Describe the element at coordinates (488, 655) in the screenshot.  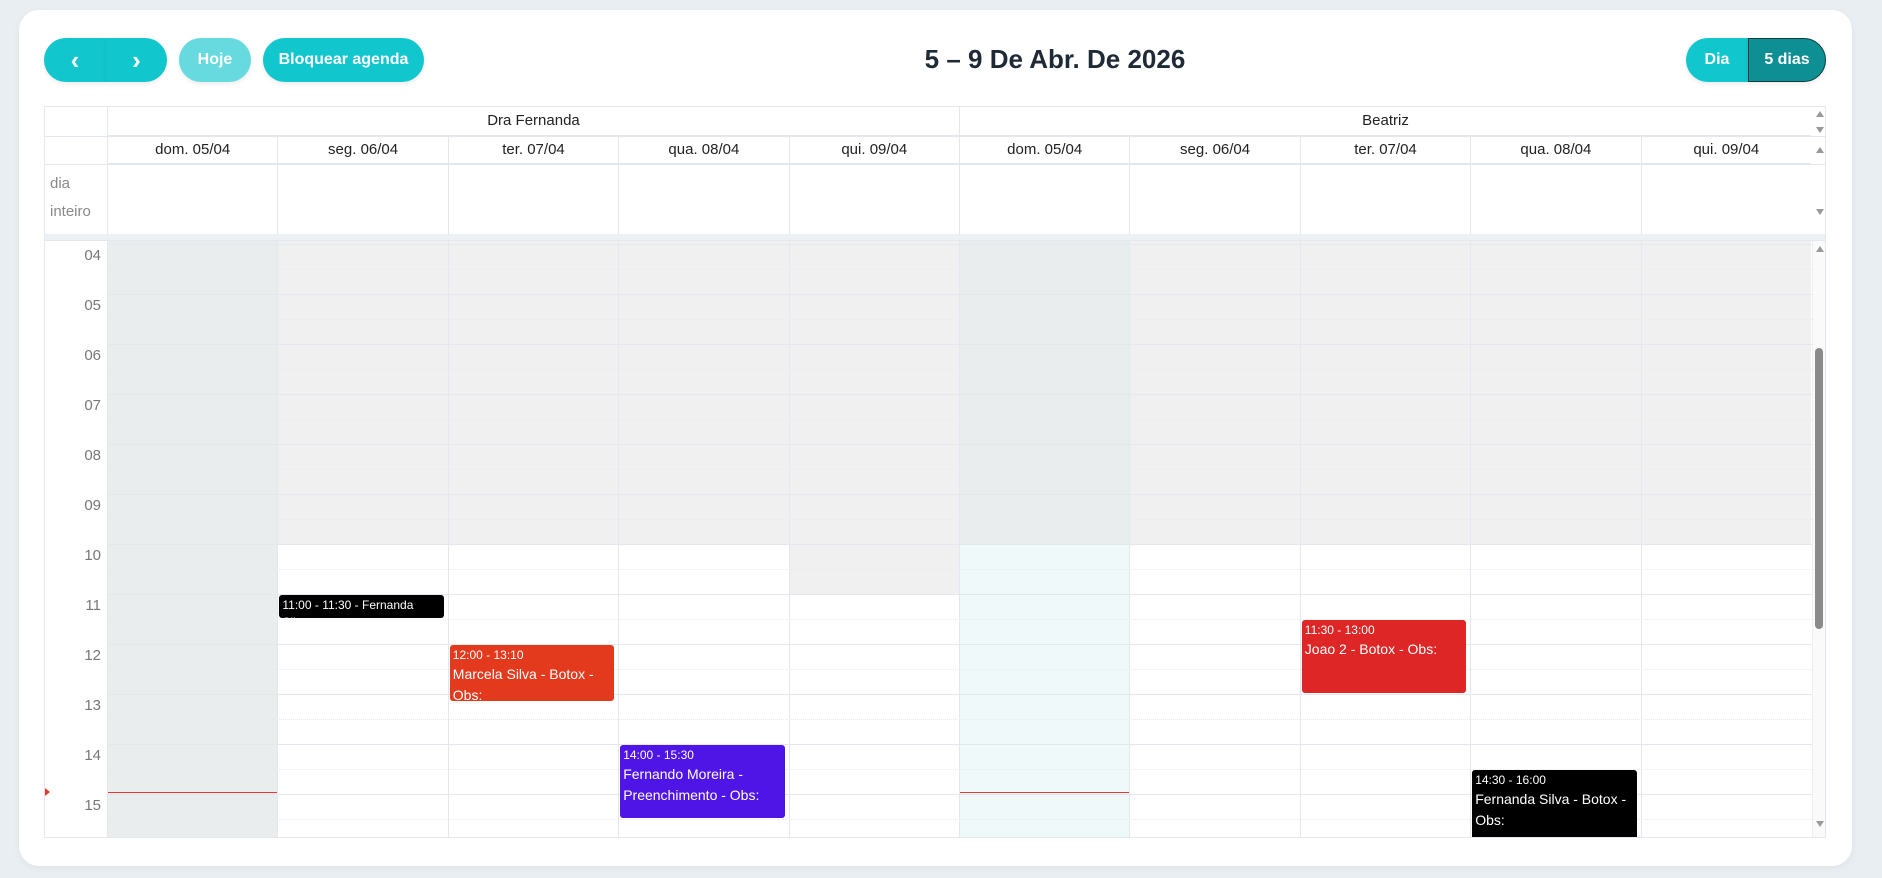
I see `event-time: 12:00 - 13:10` at that location.